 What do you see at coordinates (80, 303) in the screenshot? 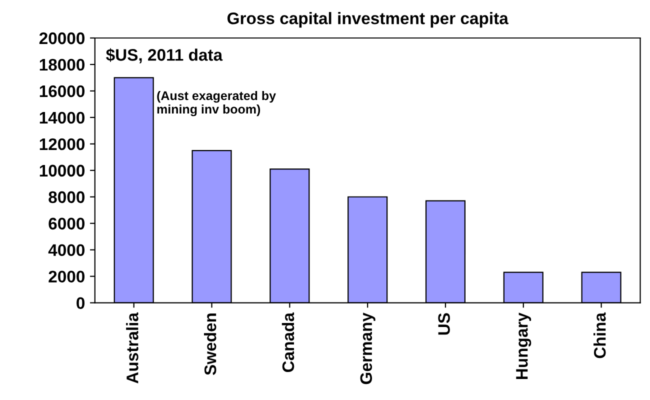
I see `y-tick-label: 0` at bounding box center [80, 303].